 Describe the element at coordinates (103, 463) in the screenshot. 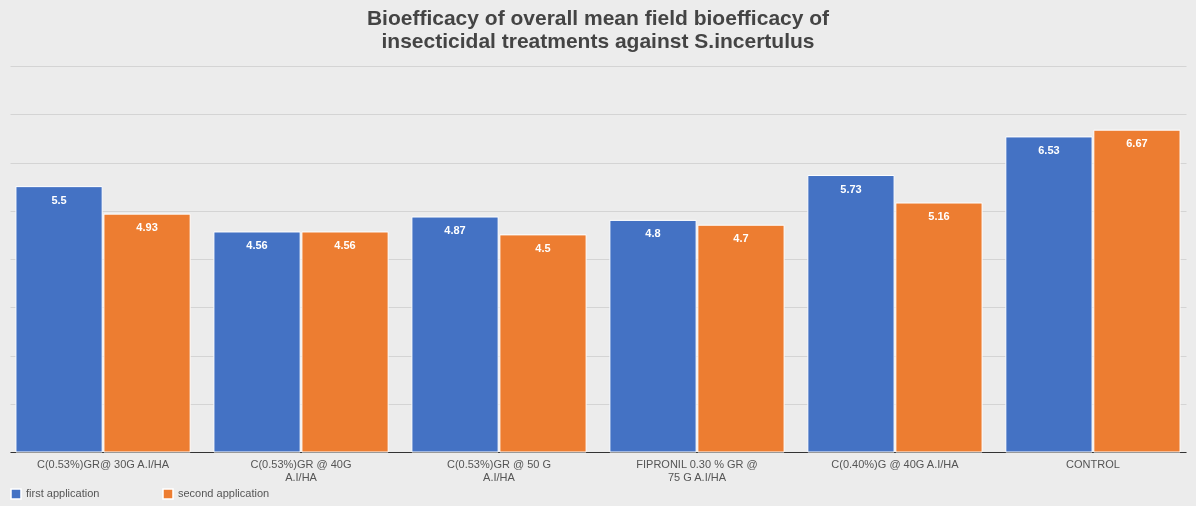

I see `x-tick-label: C(0.53%)GR@ 30G A.I/HA` at that location.